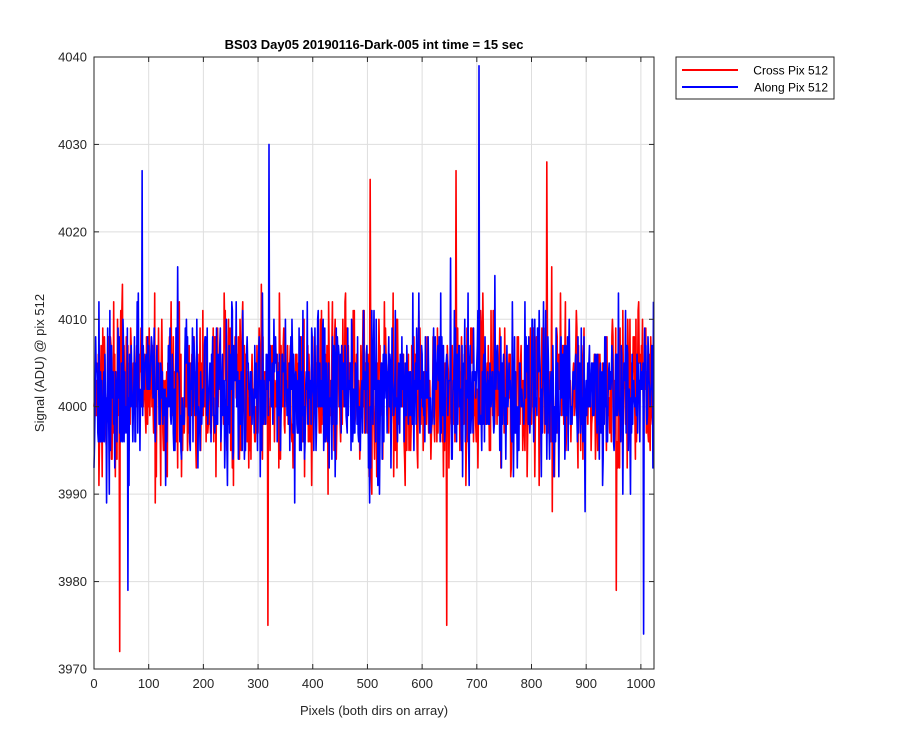 Image resolution: width=900 pixels, height=755 pixels. What do you see at coordinates (72, 669) in the screenshot?
I see `y-tick-label: 3970` at bounding box center [72, 669].